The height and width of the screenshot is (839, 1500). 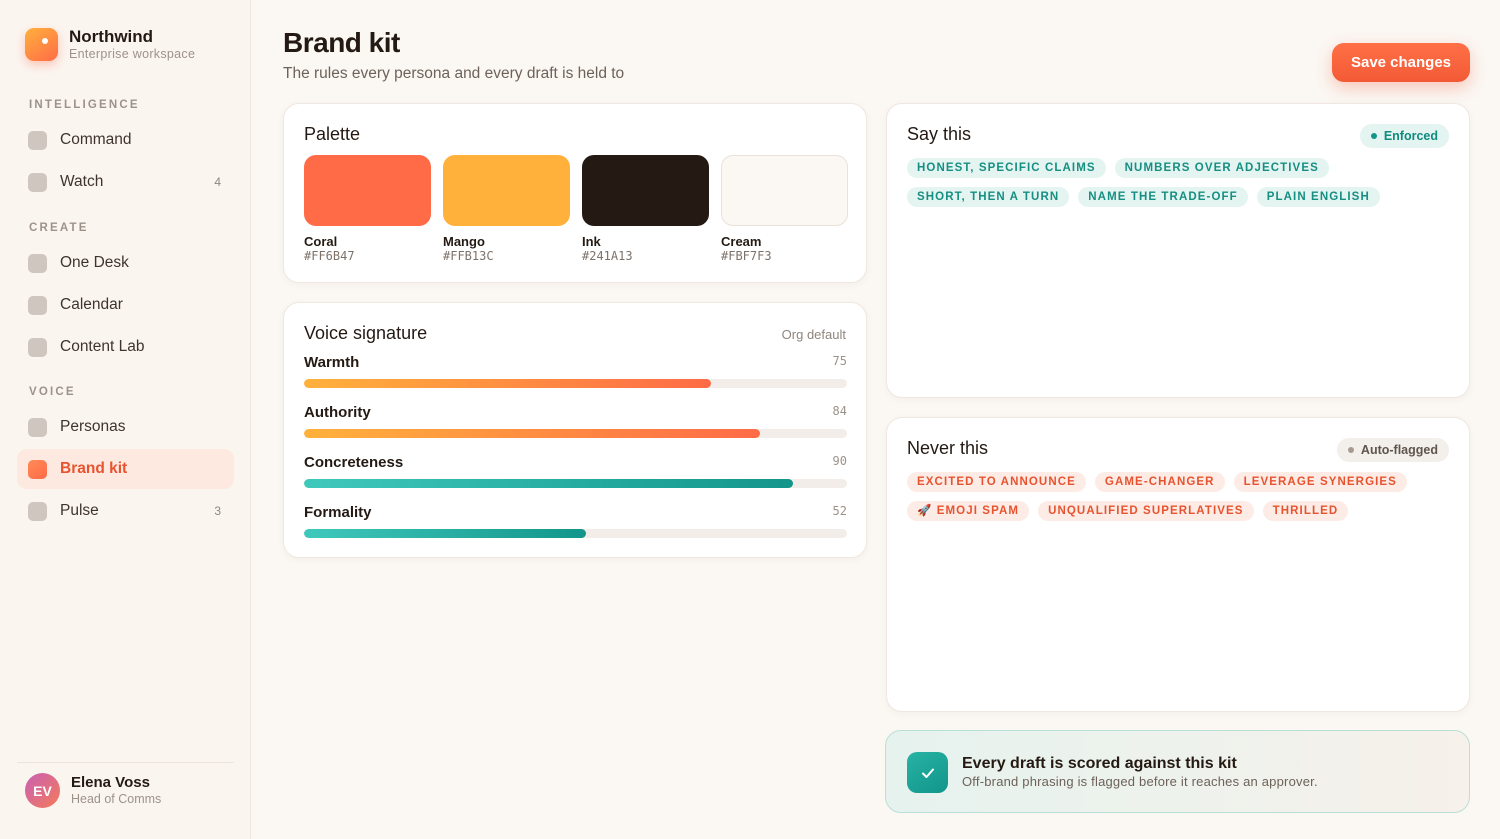 I want to click on swatch-name: Coral, so click(x=321, y=241).